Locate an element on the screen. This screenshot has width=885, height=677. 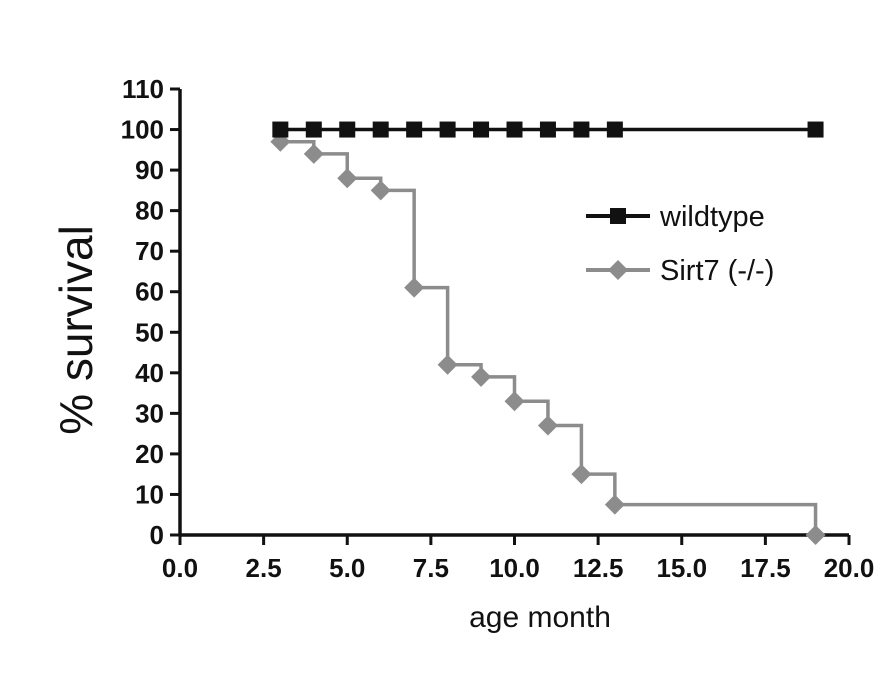
x-tick-label: 17.5 is located at coordinates (765, 568).